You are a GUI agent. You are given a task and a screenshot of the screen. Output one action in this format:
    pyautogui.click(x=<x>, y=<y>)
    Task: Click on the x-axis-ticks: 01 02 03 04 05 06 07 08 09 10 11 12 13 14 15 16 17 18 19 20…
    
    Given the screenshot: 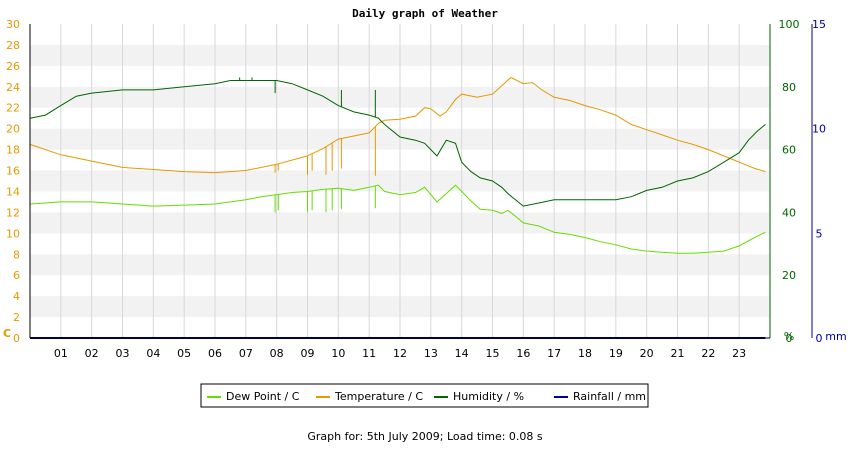 What is the action you would take?
    pyautogui.click(x=400, y=353)
    